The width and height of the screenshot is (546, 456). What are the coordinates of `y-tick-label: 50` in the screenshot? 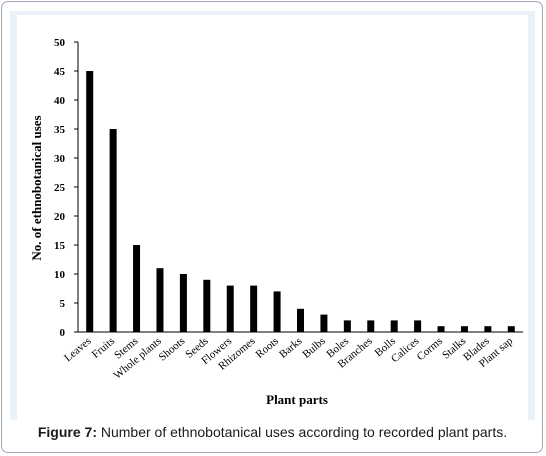 It's located at (60, 43).